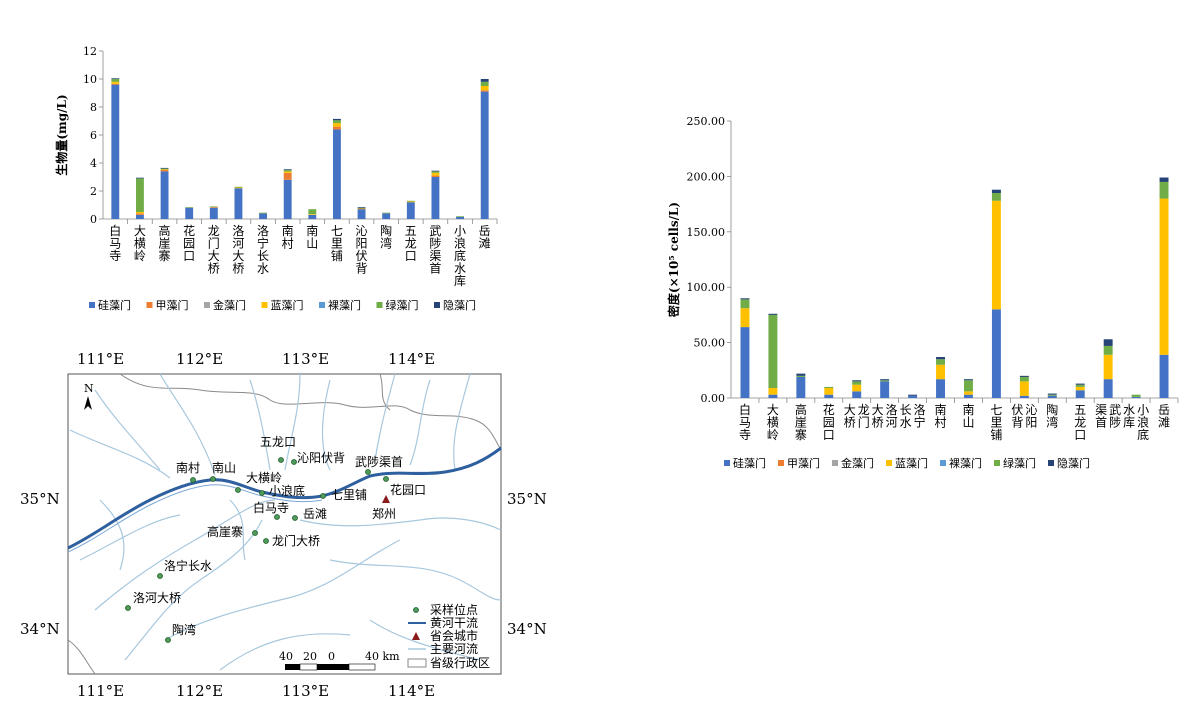  Describe the element at coordinates (281, 460) in the screenshot. I see `site-wulongkou` at that location.